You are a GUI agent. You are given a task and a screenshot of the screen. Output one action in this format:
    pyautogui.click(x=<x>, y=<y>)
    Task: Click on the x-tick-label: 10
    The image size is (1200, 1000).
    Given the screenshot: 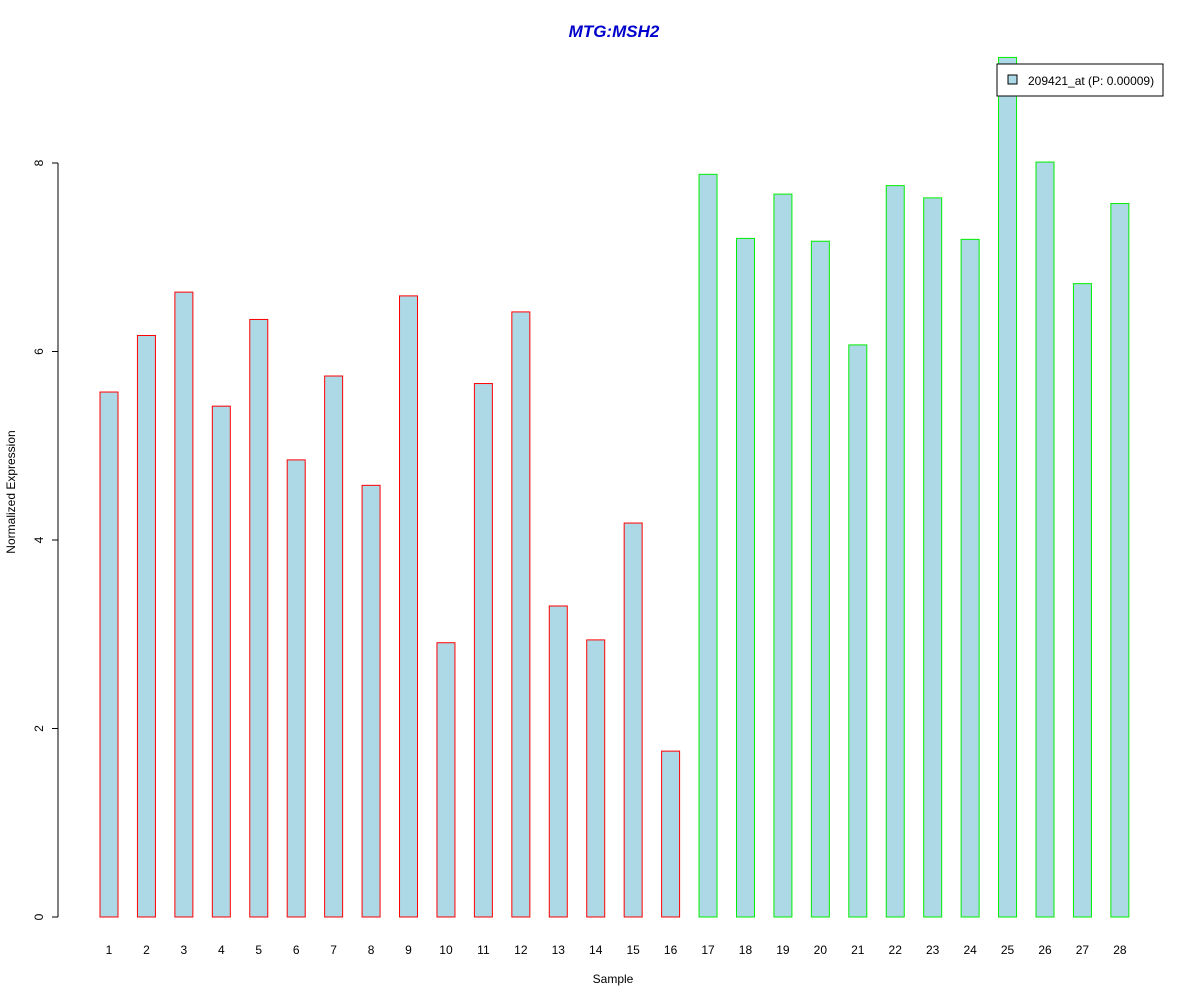 What is the action you would take?
    pyautogui.click(x=446, y=950)
    